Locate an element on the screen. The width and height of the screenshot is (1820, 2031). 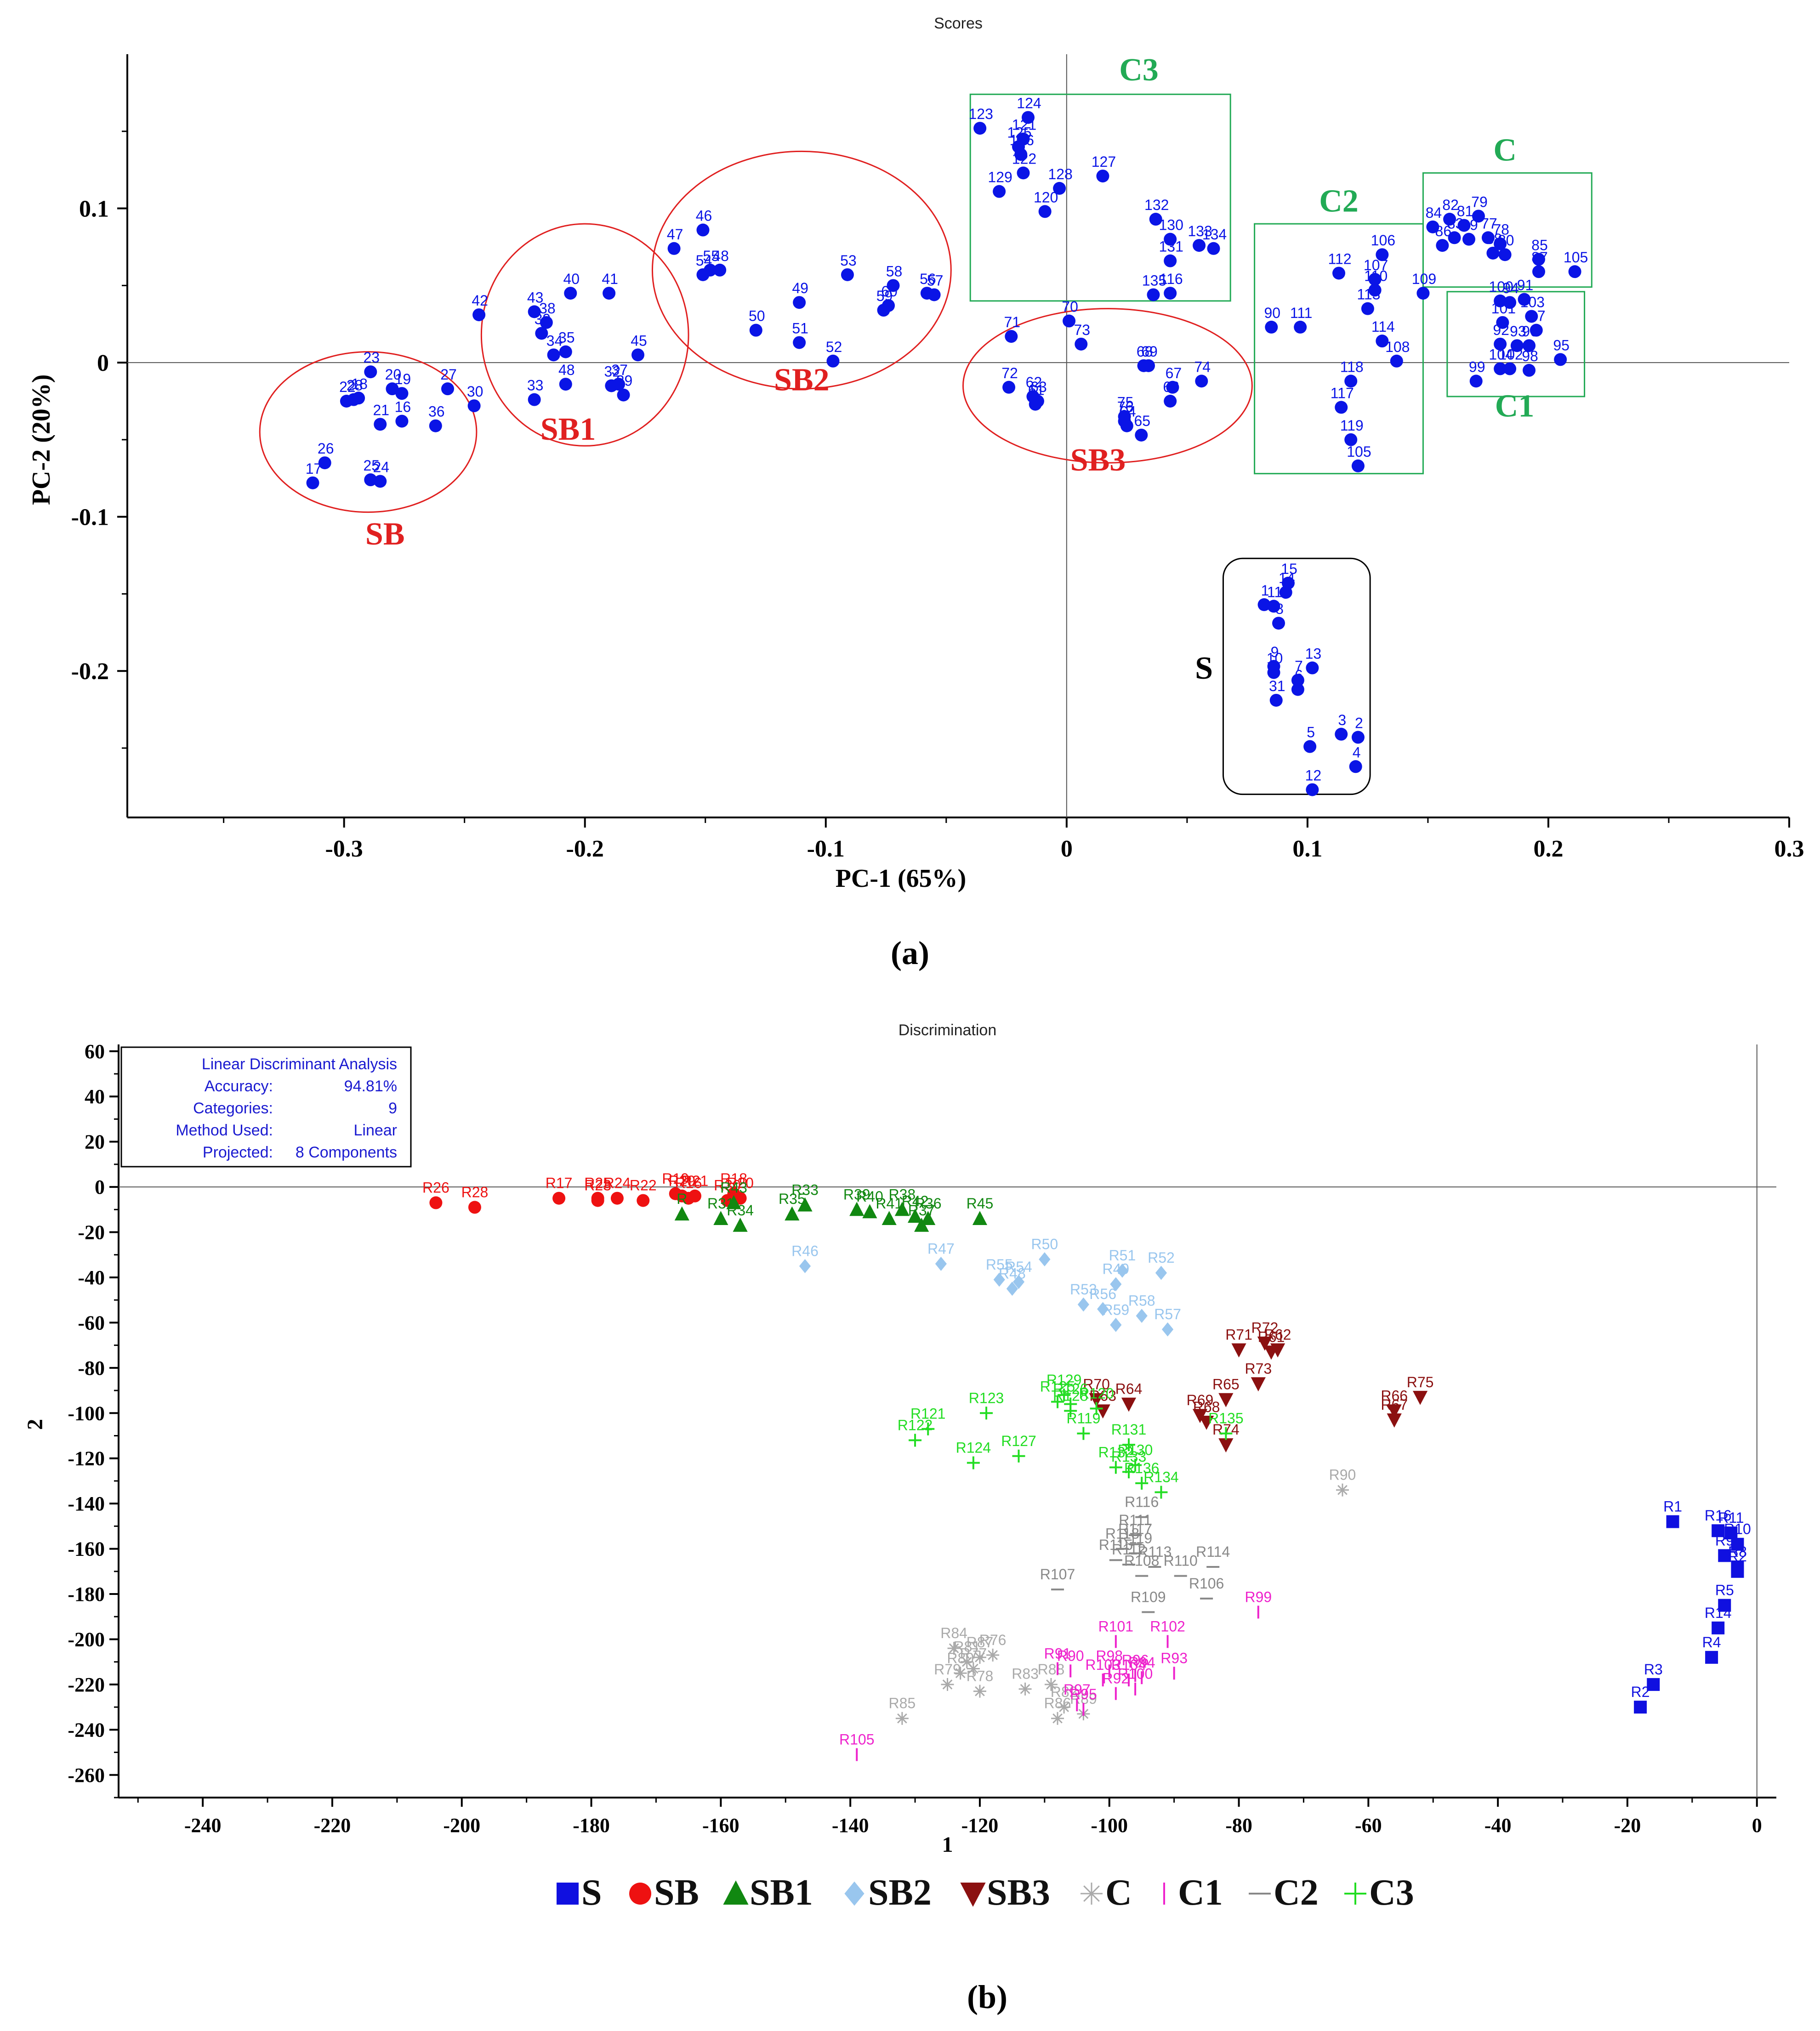
score-point-label: 42 is located at coordinates (480, 301).